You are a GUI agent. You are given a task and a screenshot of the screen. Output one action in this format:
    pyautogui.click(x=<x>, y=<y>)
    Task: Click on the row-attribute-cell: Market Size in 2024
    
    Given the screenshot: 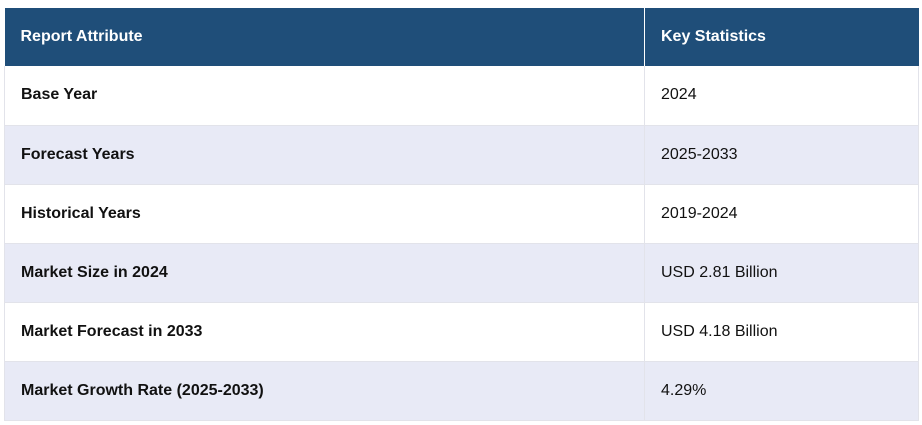 What is the action you would take?
    pyautogui.click(x=324, y=273)
    